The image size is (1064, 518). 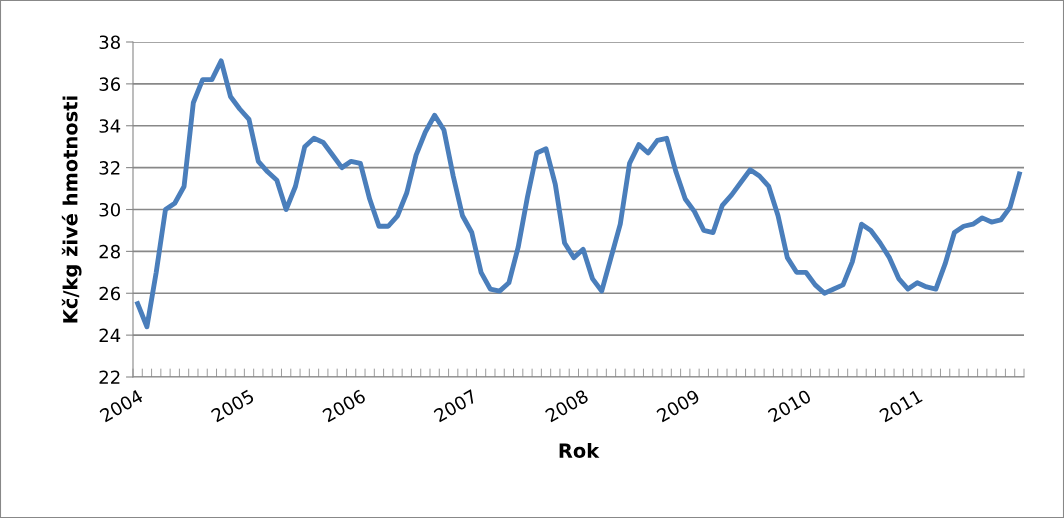 I want to click on y-tick-label: 38, so click(x=109, y=42).